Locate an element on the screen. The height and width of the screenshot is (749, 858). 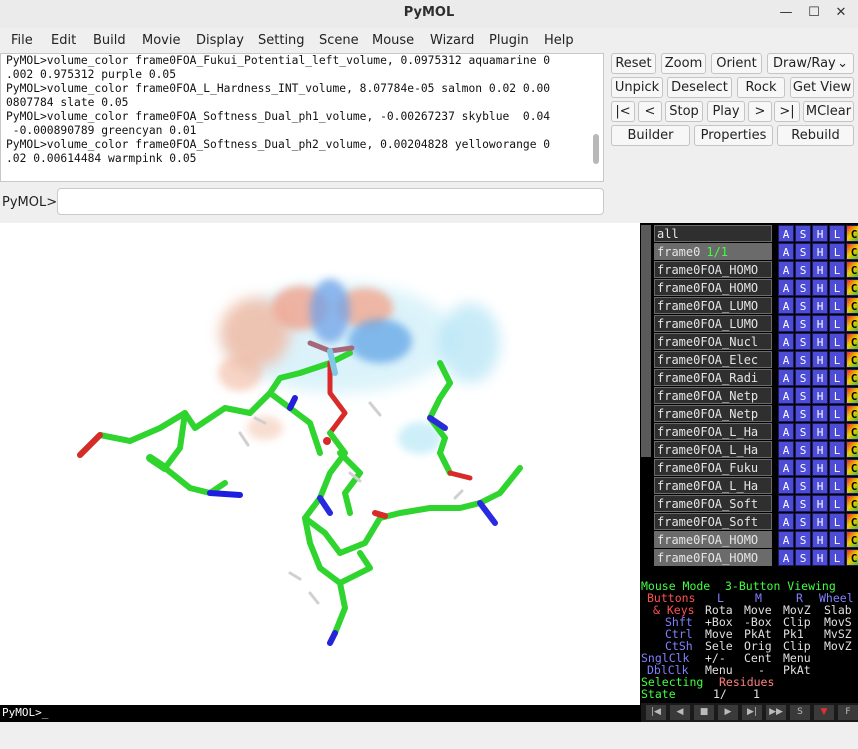
object-name: frame0FOA_Nucl is located at coordinates (713, 341).